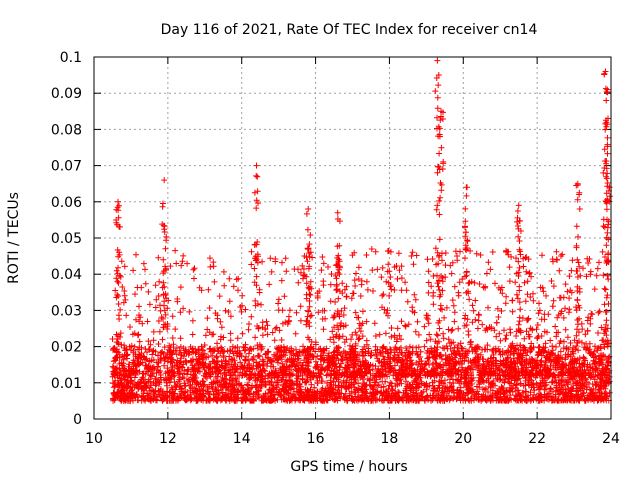 The height and width of the screenshot is (480, 640). What do you see at coordinates (66, 348) in the screenshot?
I see `y-tick-label: 0.02` at bounding box center [66, 348].